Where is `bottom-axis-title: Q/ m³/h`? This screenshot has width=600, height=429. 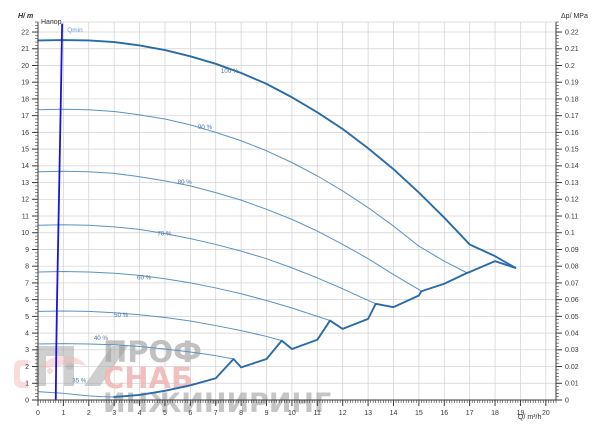
bottom-axis-title: Q/ m³/h is located at coordinates (529, 417).